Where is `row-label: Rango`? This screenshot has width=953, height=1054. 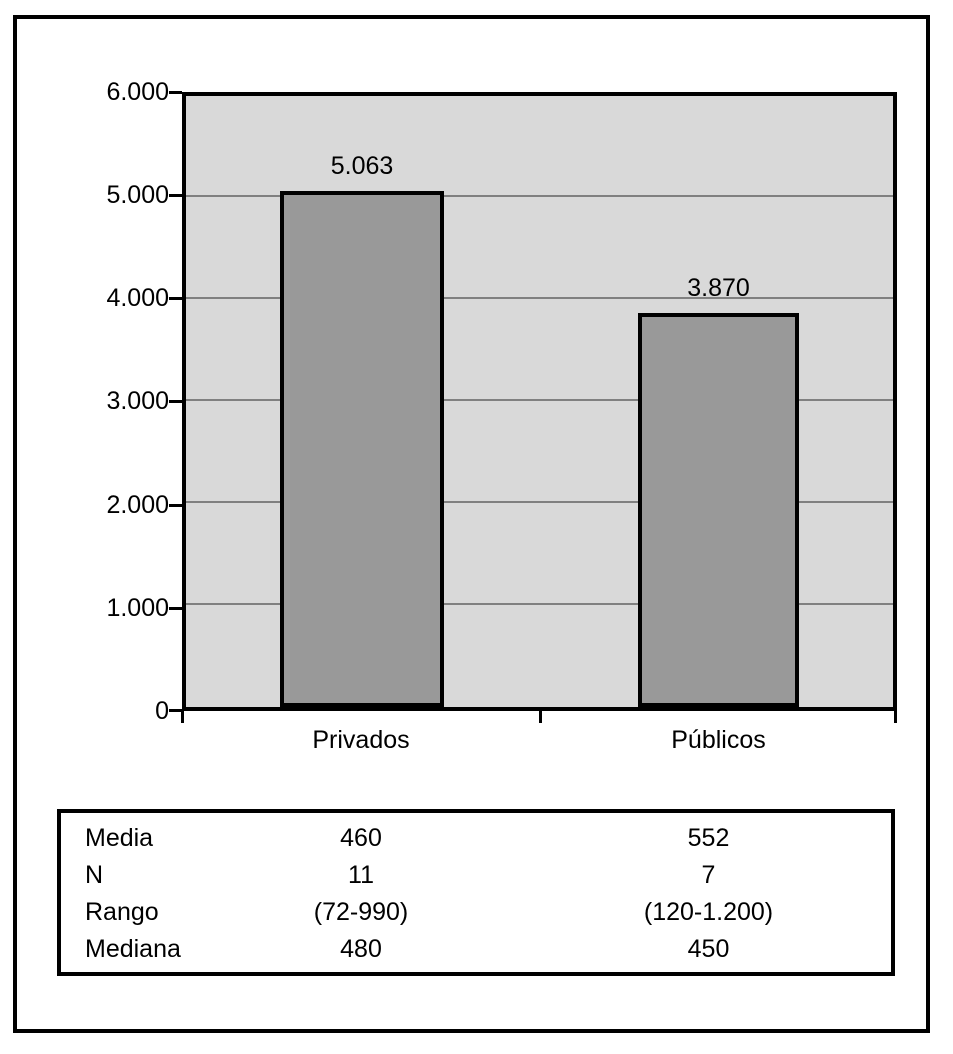 row-label: Rango is located at coordinates (122, 912).